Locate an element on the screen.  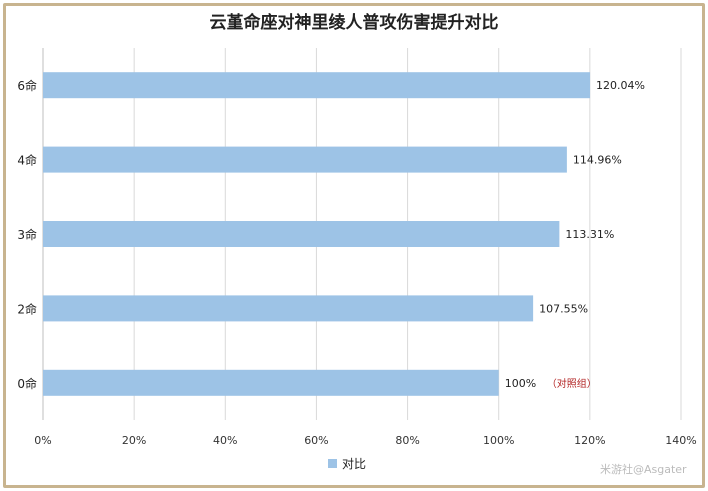
watermark: 米游社@Asgater is located at coordinates (643, 469).